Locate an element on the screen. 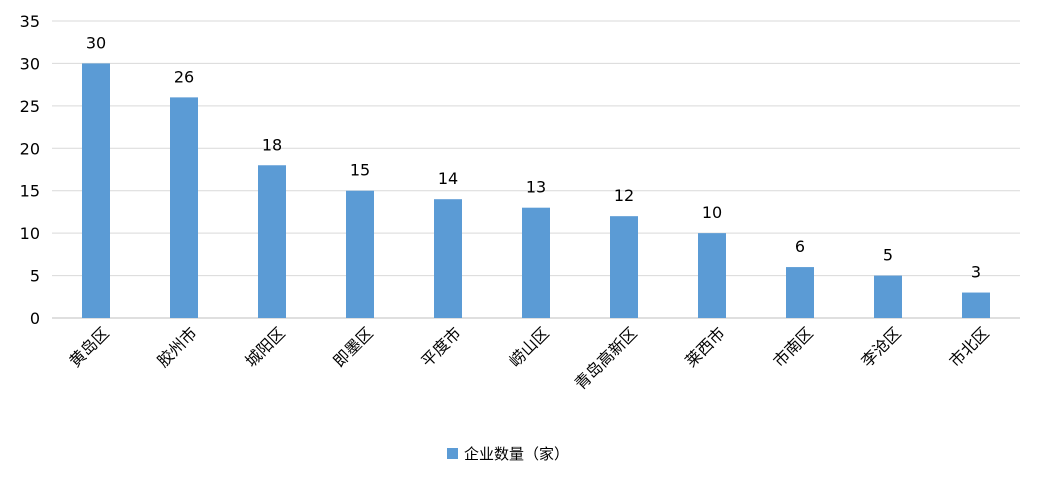 This screenshot has height=489, width=1041. legend-swatch is located at coordinates (452, 453).